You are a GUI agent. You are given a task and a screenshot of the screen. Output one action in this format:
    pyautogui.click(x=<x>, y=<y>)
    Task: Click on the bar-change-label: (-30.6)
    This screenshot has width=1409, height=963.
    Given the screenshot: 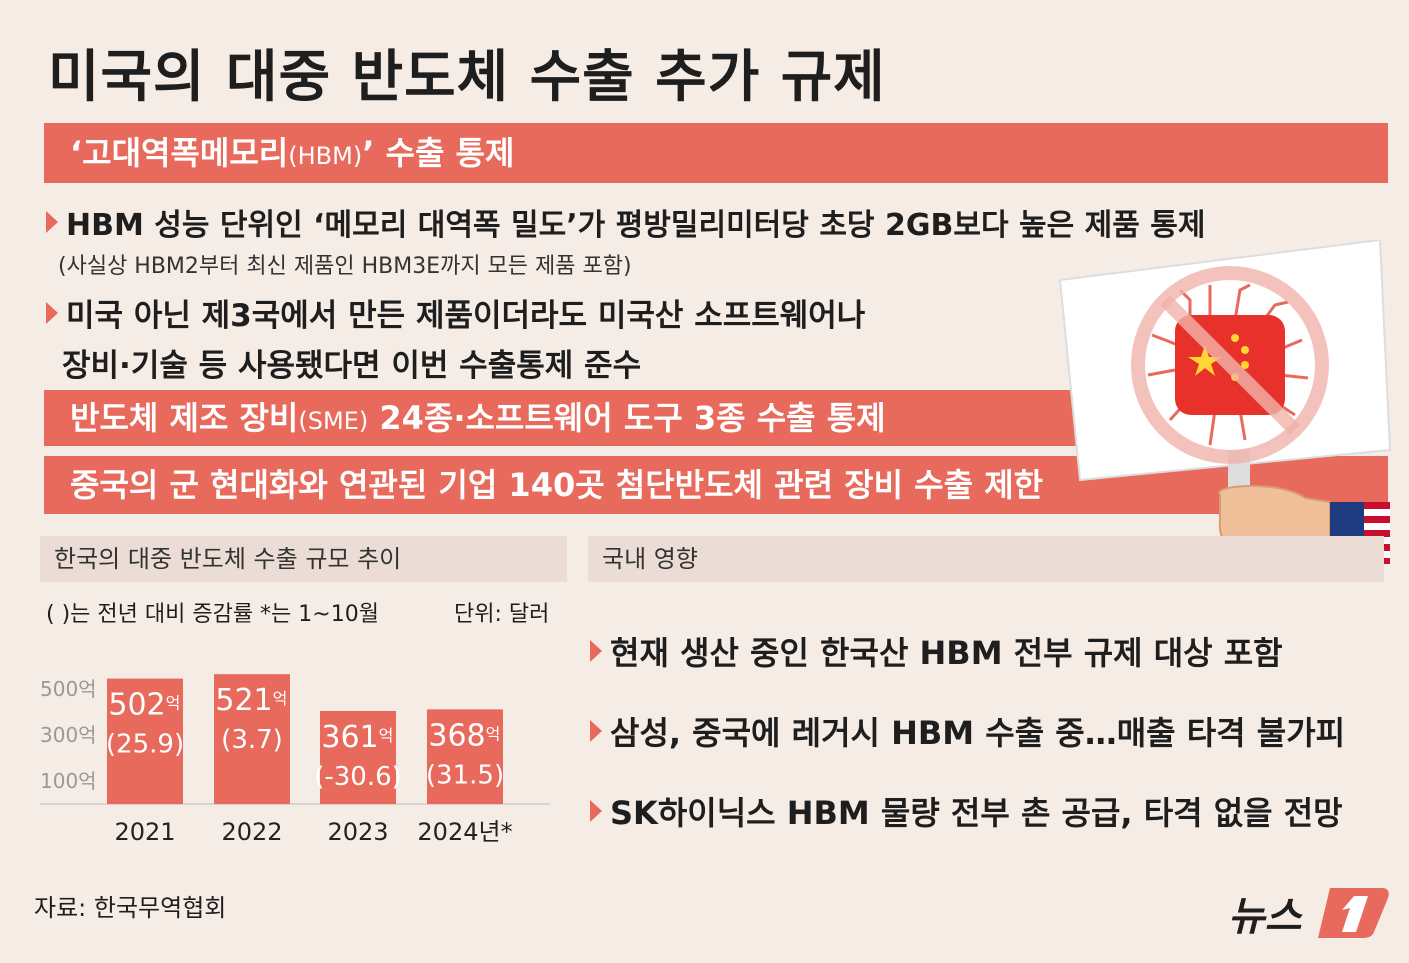 What is the action you would take?
    pyautogui.click(x=358, y=777)
    